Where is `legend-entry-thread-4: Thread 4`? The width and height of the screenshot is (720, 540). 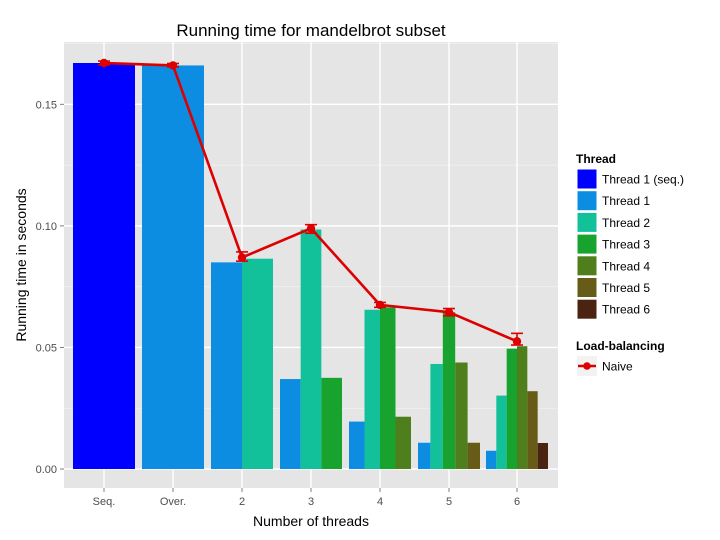 legend-entry-thread-4: Thread 4 is located at coordinates (613, 266).